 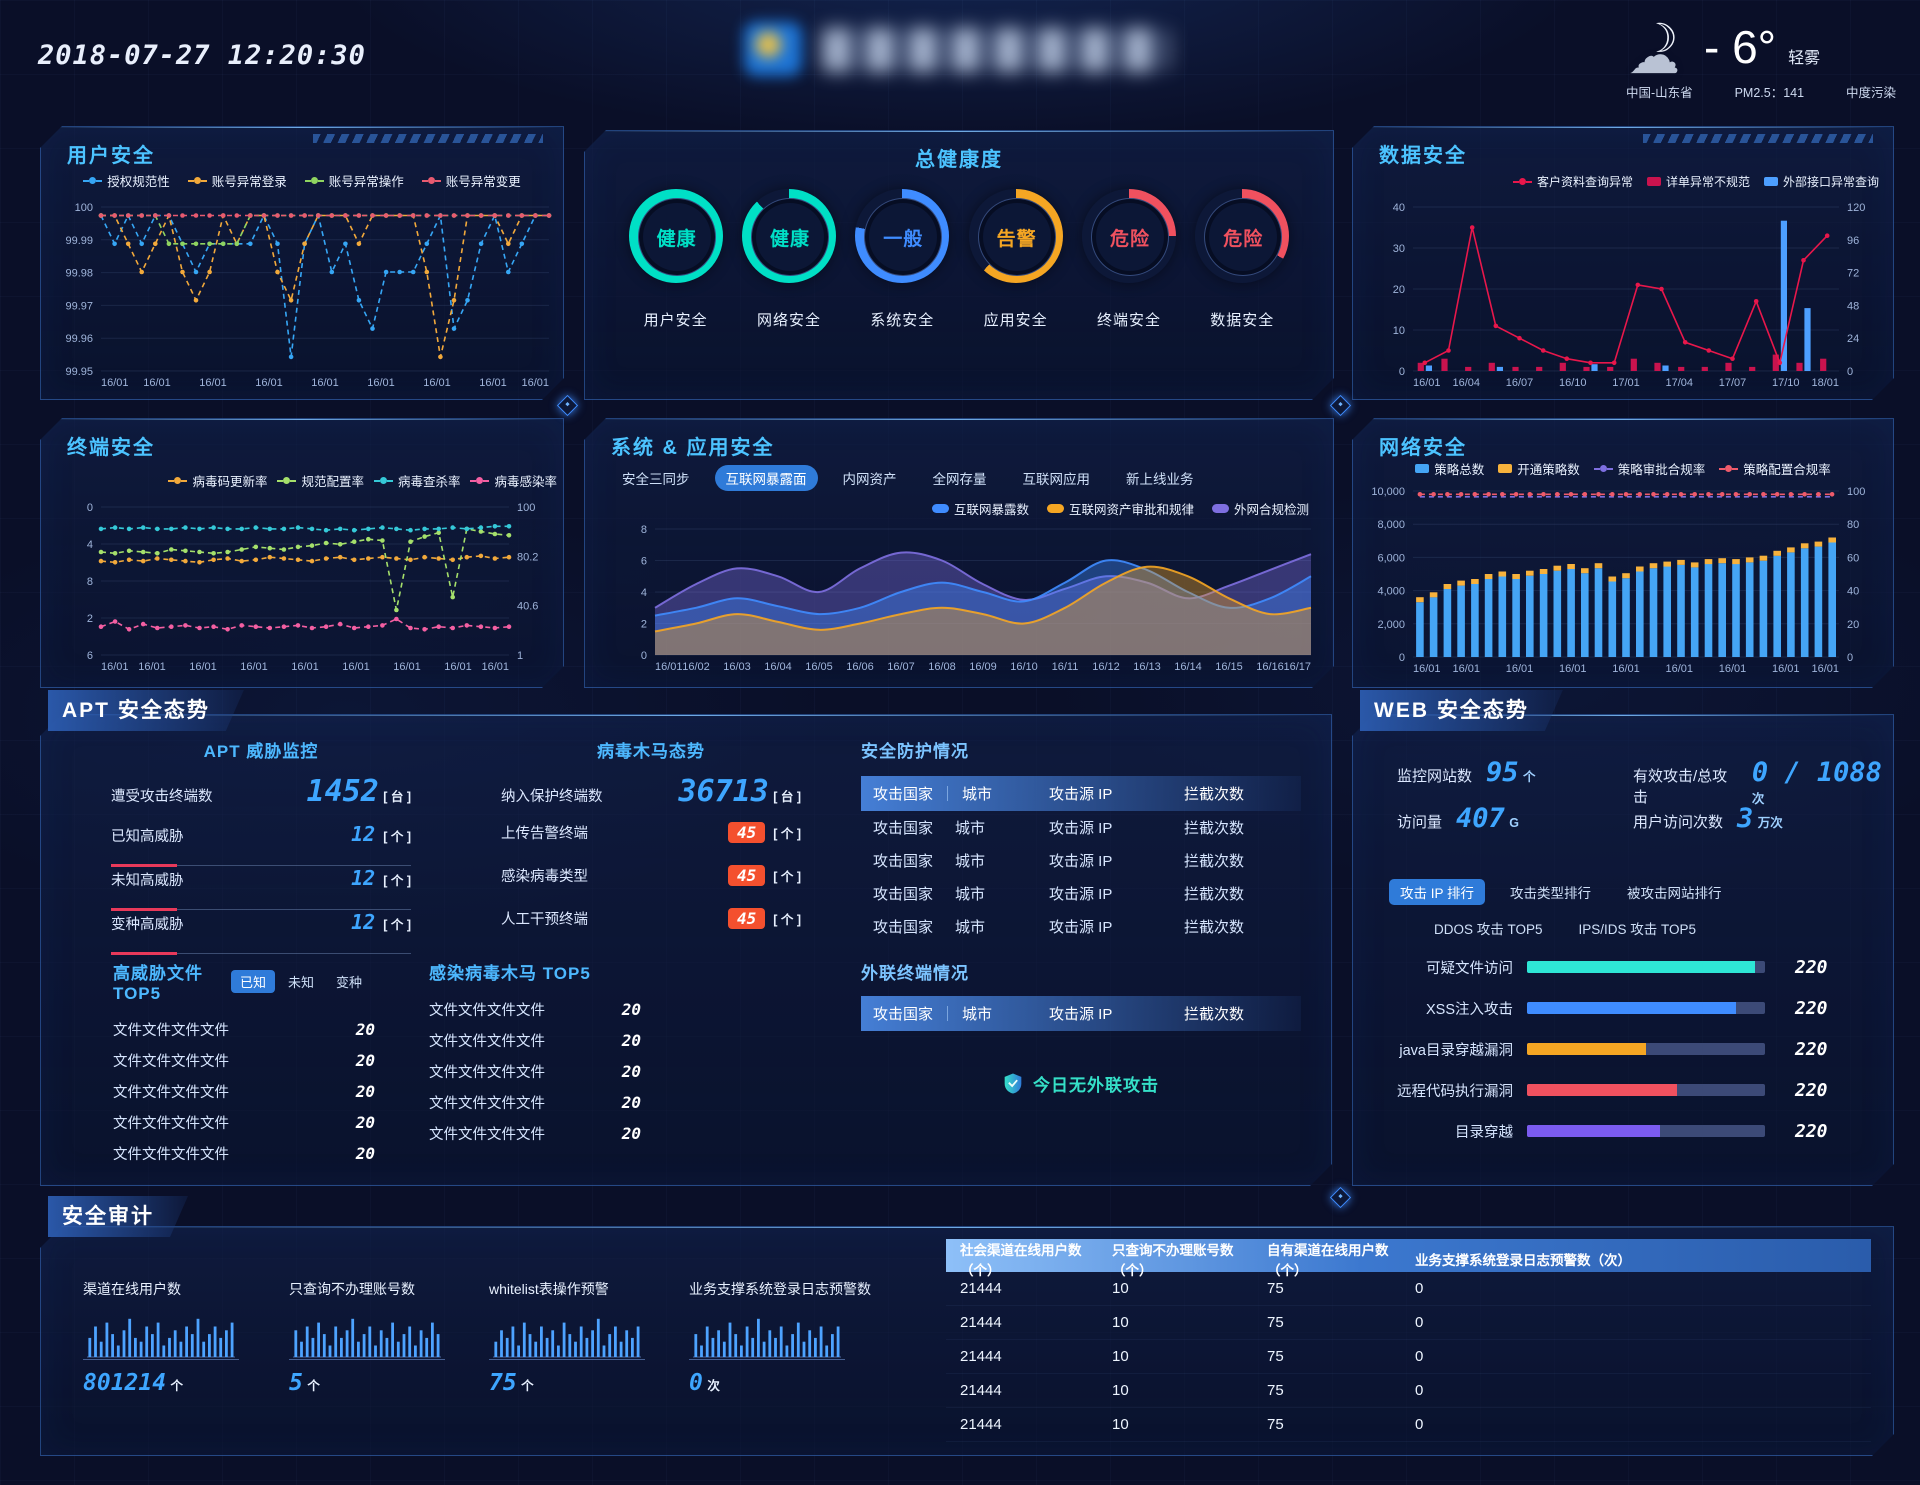 What do you see at coordinates (1160, 479) in the screenshot?
I see `tab: 新上线业务` at bounding box center [1160, 479].